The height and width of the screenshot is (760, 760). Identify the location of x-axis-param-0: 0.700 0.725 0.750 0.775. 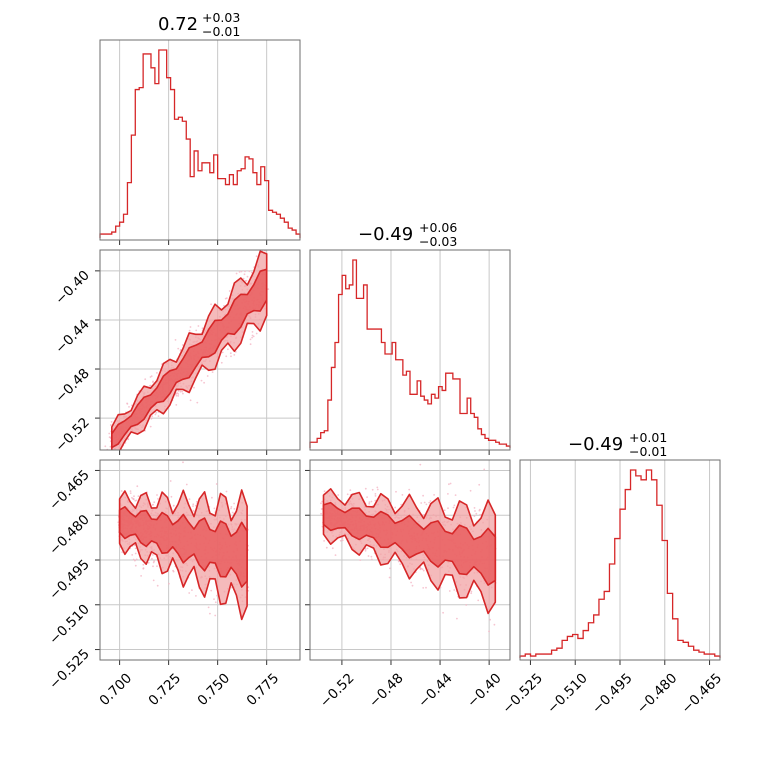
(190, 689).